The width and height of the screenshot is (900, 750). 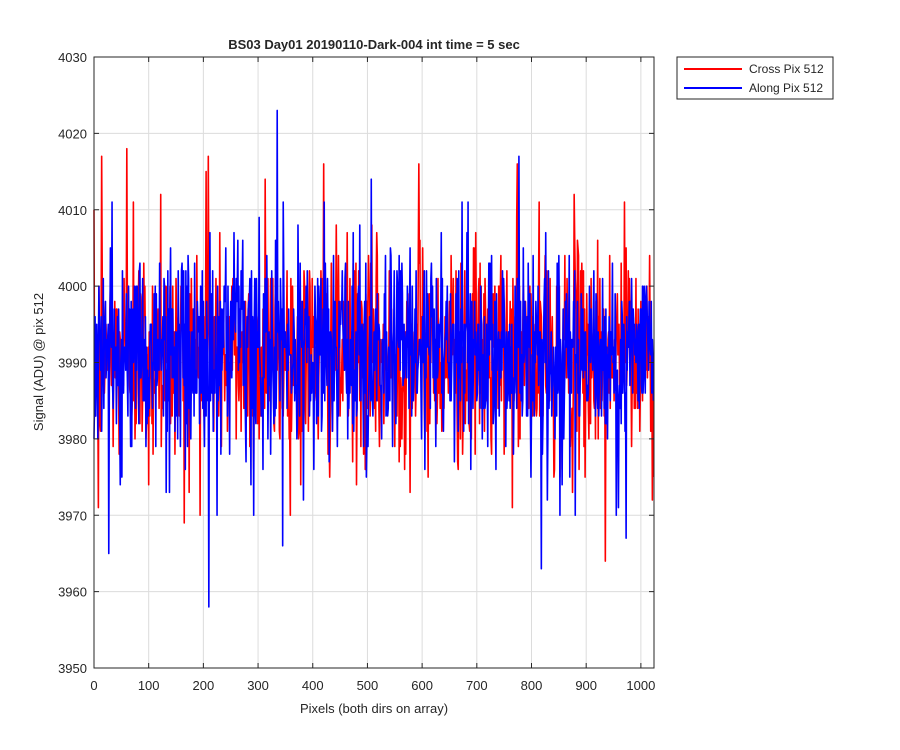 I want to click on y-tick-label: 3960, so click(x=72, y=592).